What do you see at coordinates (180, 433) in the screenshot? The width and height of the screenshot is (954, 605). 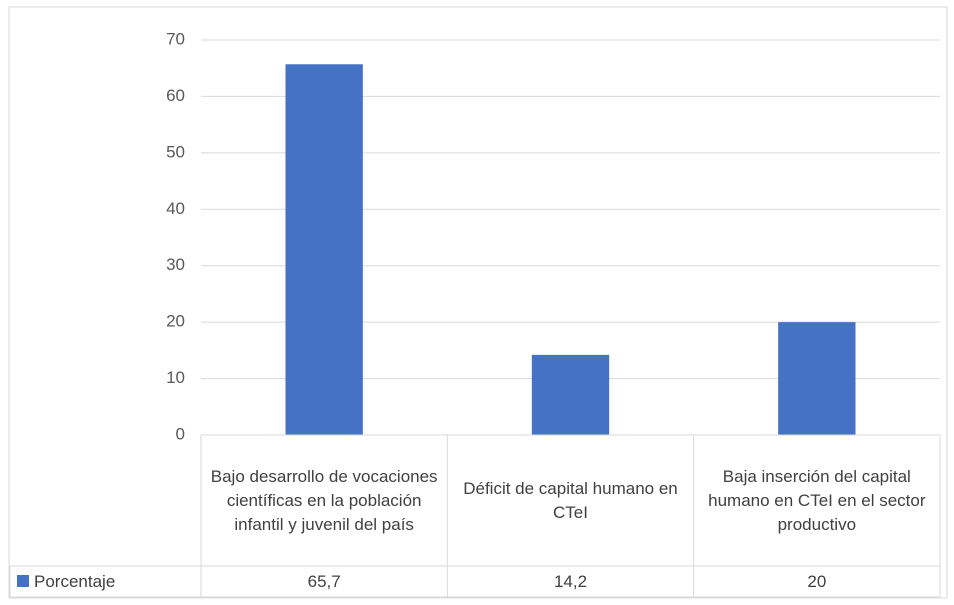 I see `y-tick-label: 0` at bounding box center [180, 433].